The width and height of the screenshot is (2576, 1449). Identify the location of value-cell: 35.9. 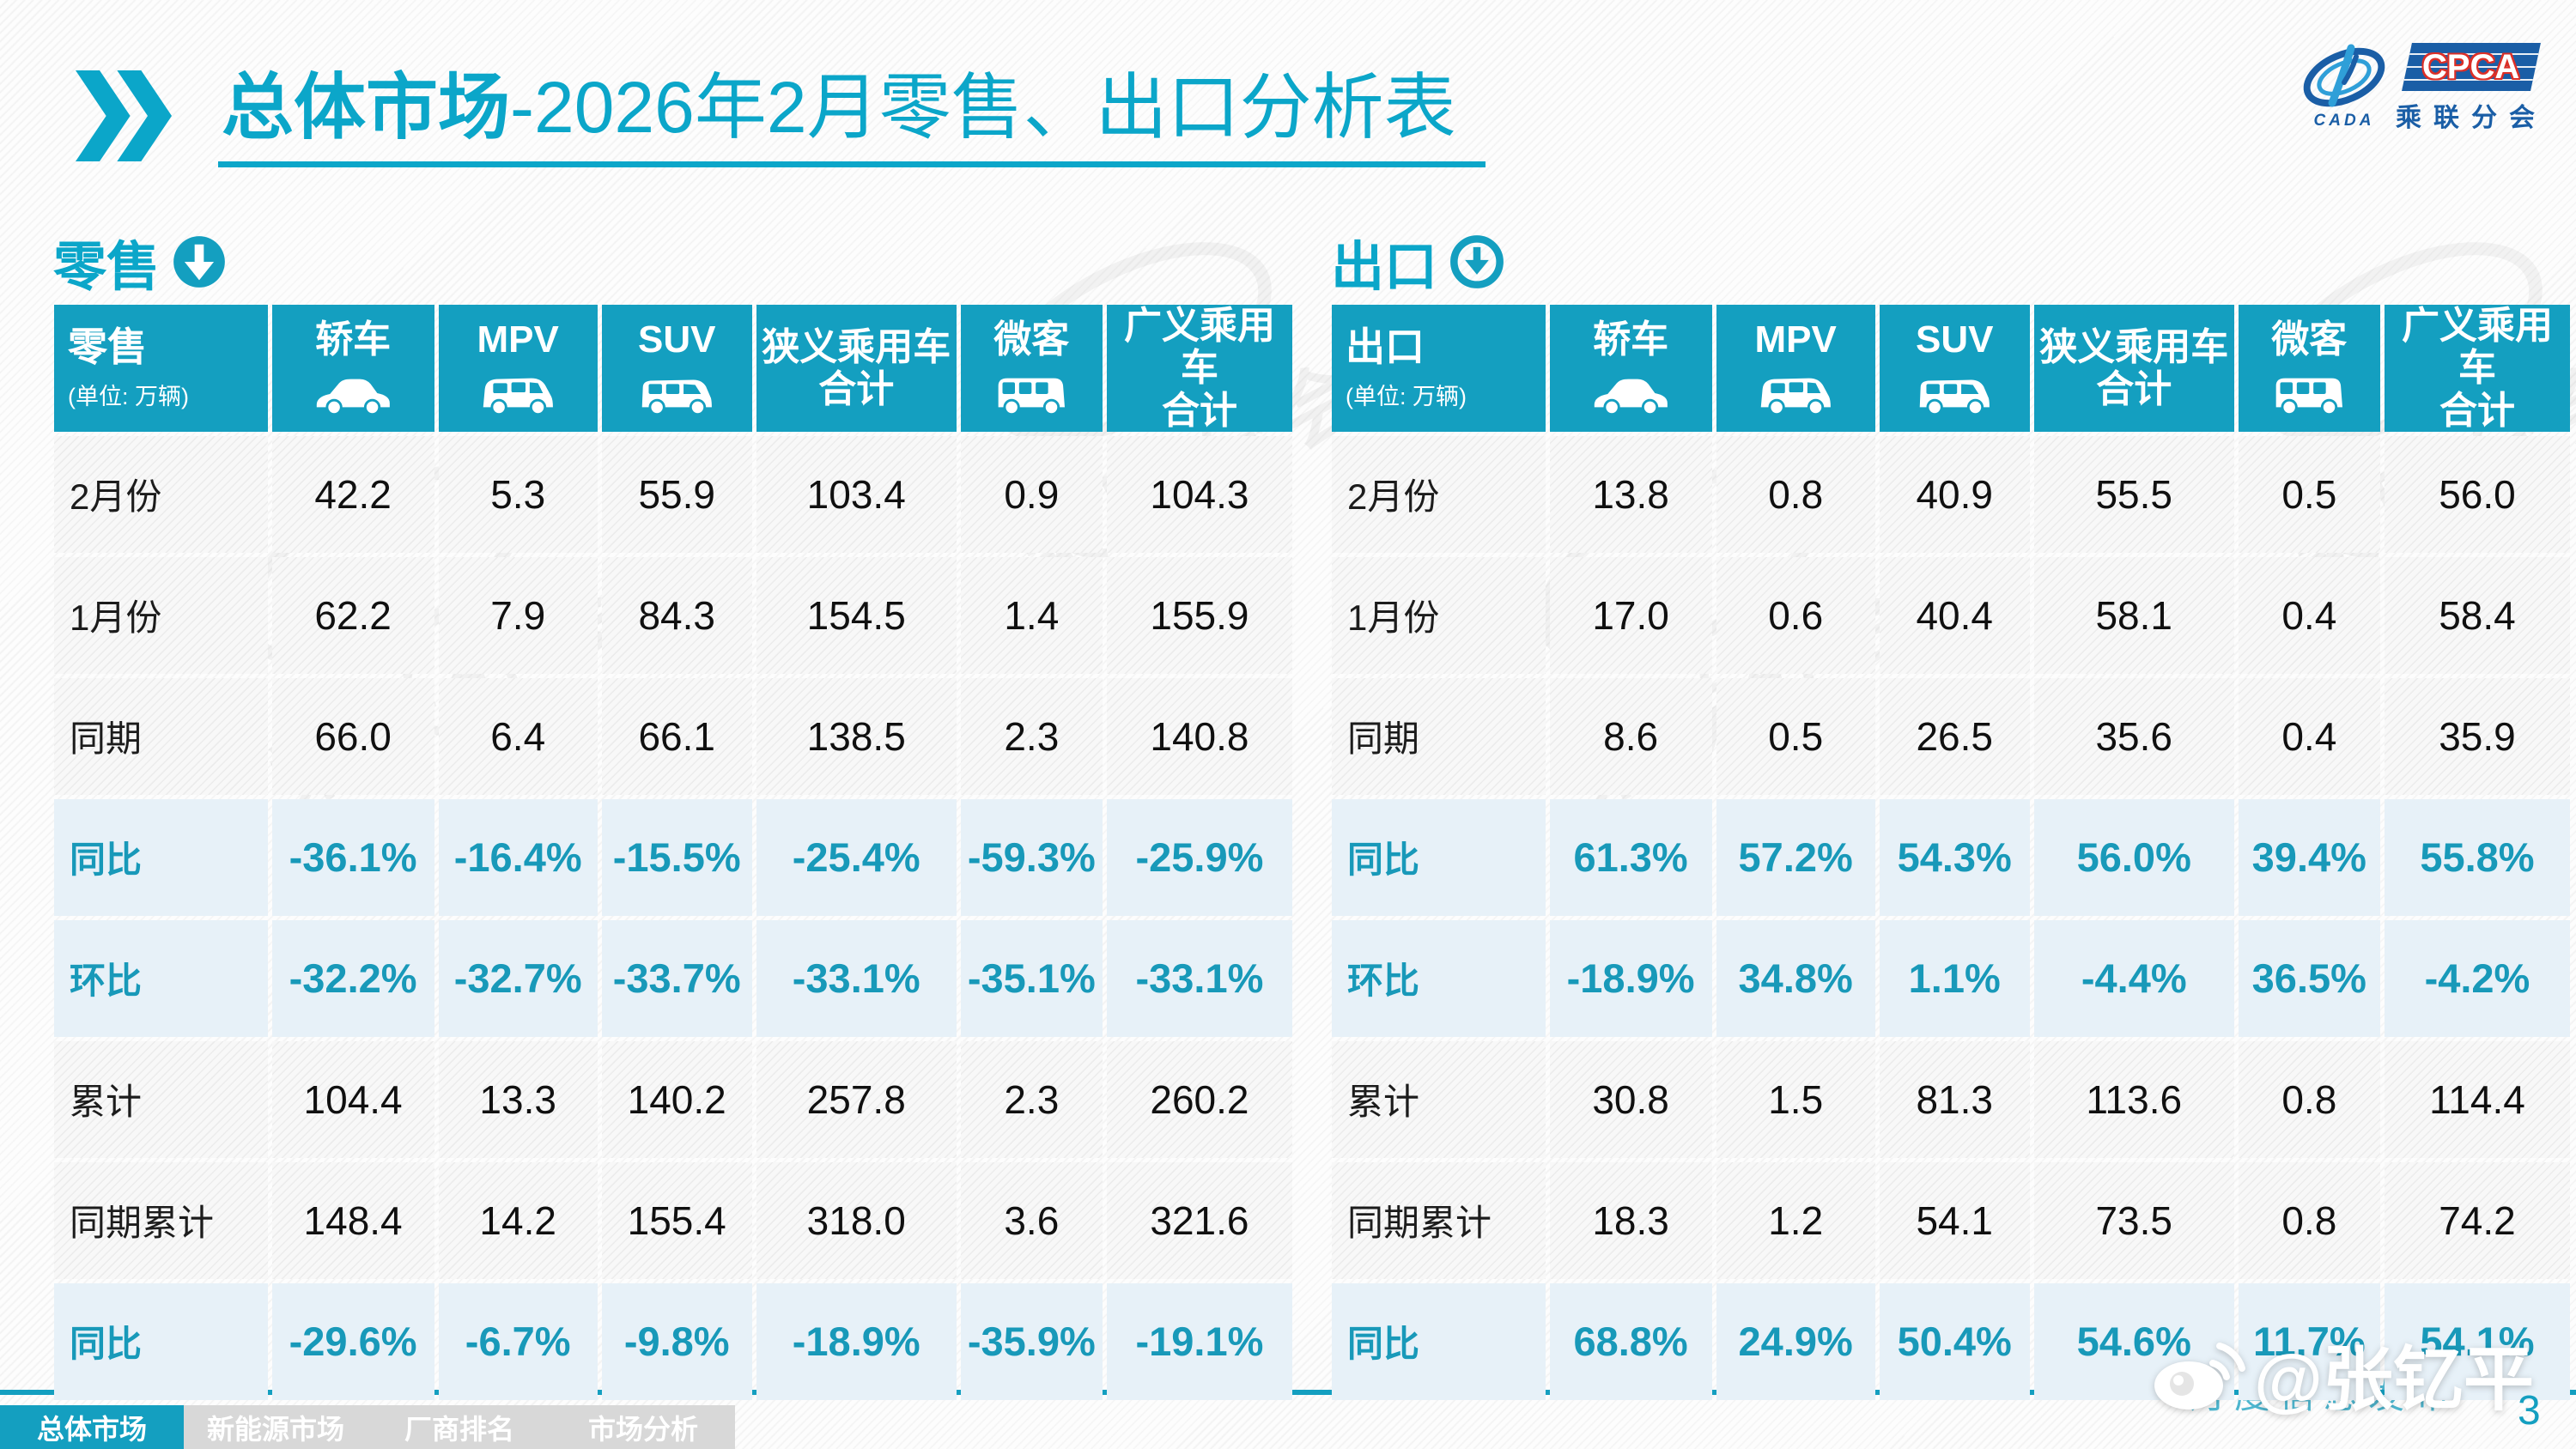
(2477, 736).